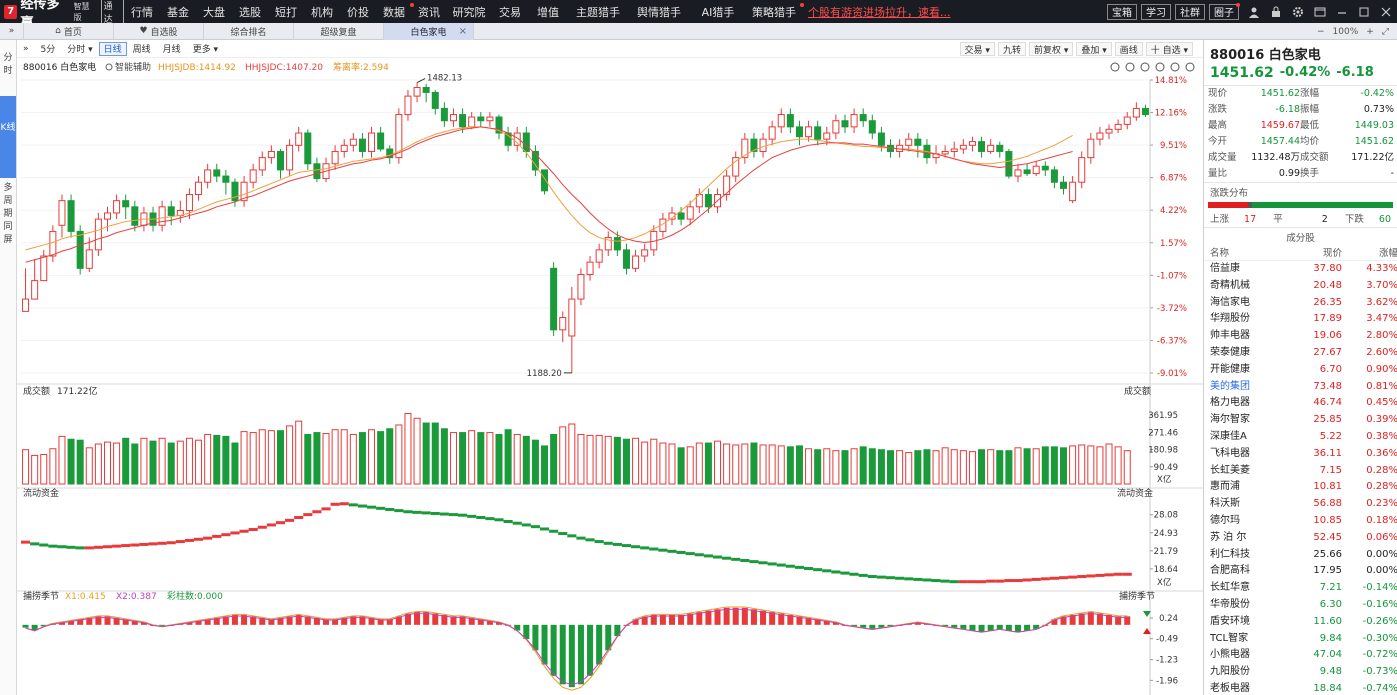  What do you see at coordinates (159, 31) in the screenshot?
I see `tab-1: ♥ 自选股` at bounding box center [159, 31].